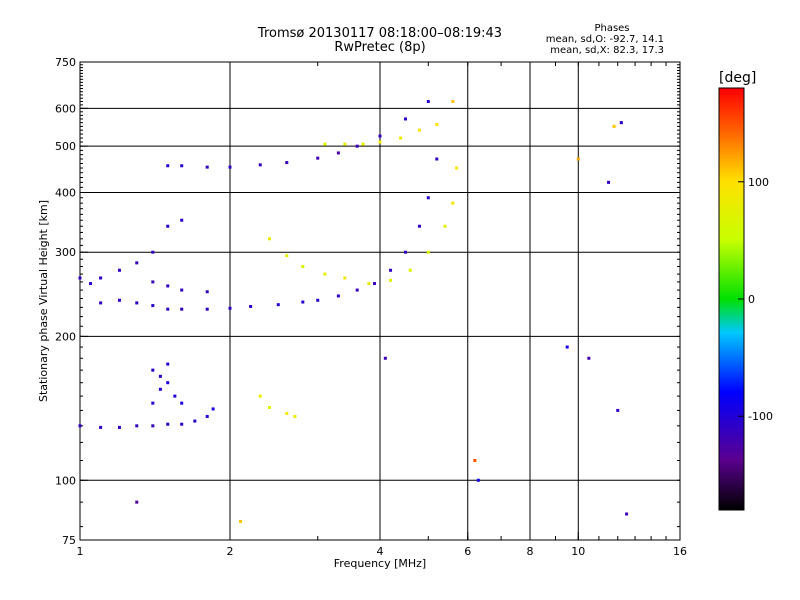  Describe the element at coordinates (760, 416) in the screenshot. I see `colorbar-tick-label: -100` at that location.